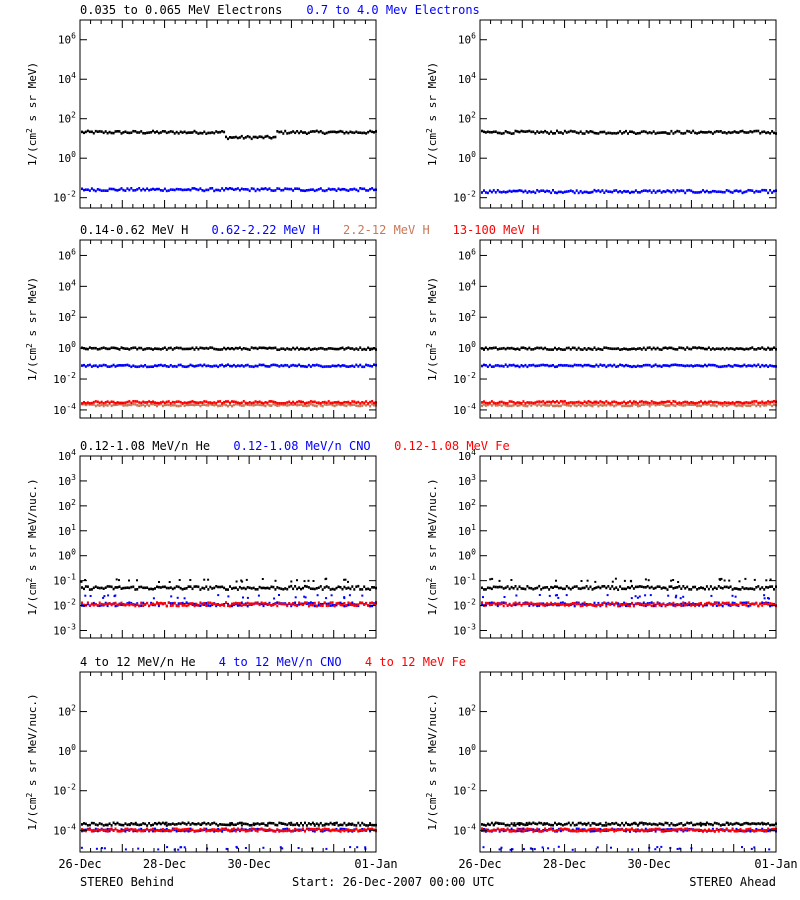  I want to click on y-tick-exponent: -3, so click(71, 626).